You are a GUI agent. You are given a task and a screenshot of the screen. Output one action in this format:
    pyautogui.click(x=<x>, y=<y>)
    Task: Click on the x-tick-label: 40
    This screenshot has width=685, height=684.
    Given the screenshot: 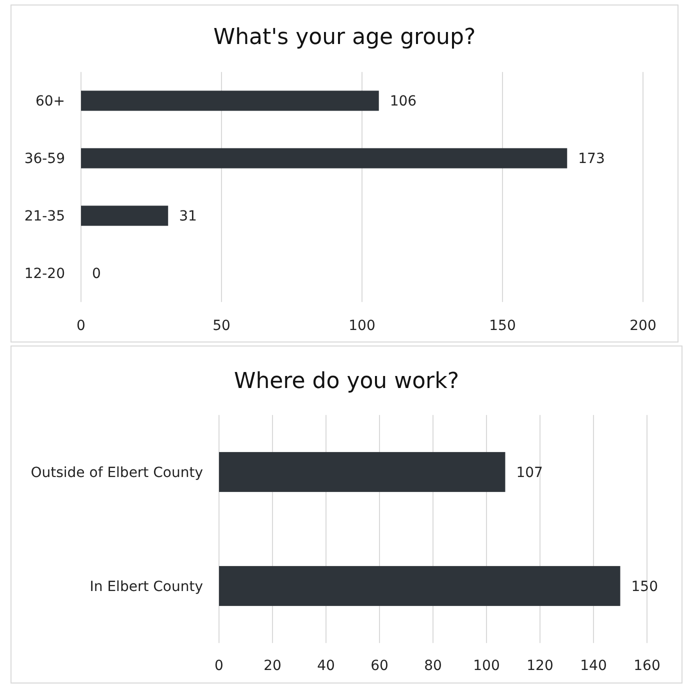 What is the action you would take?
    pyautogui.click(x=326, y=666)
    